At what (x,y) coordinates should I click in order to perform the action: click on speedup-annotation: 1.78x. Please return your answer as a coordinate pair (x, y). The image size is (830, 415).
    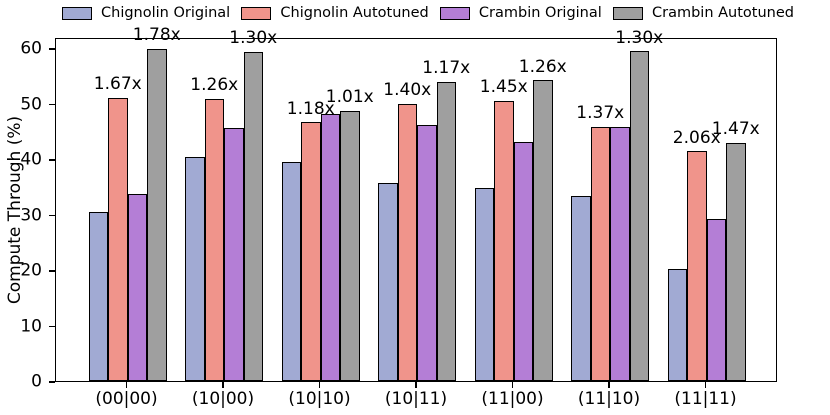
    Looking at the image, I should click on (156, 34).